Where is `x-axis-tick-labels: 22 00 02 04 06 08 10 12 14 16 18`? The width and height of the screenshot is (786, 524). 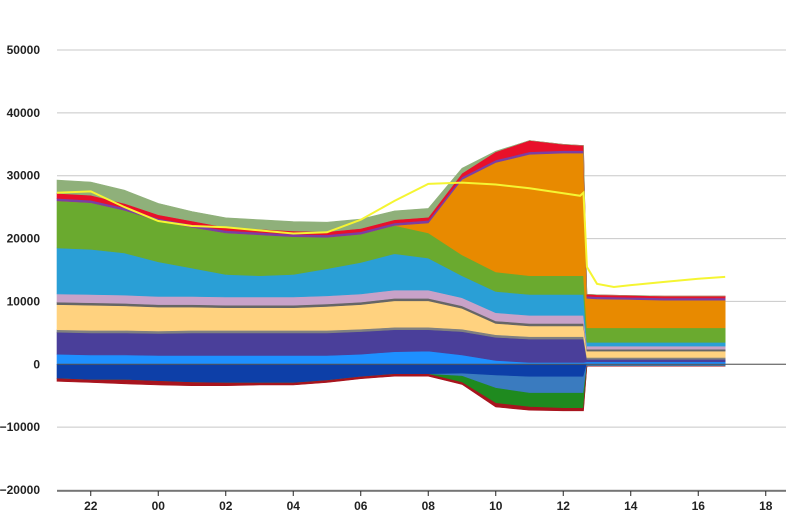 x-axis-tick-labels: 22 00 02 04 06 08 10 12 14 16 18 is located at coordinates (428, 506).